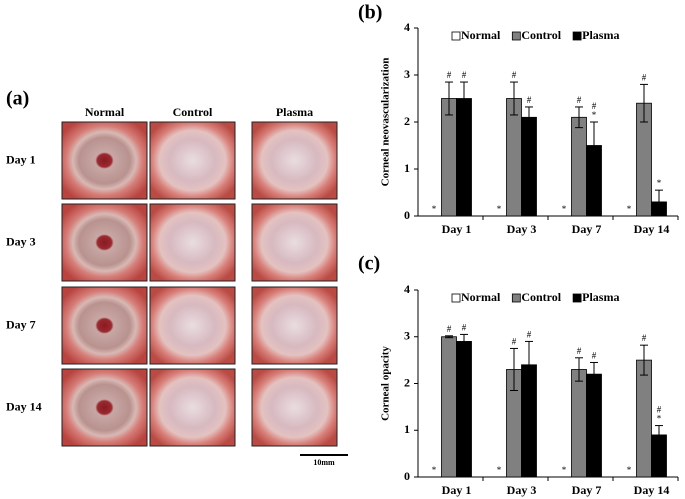 The height and width of the screenshot is (499, 685). Describe the element at coordinates (17, 99) in the screenshot. I see `panel-label: (a)` at that location.